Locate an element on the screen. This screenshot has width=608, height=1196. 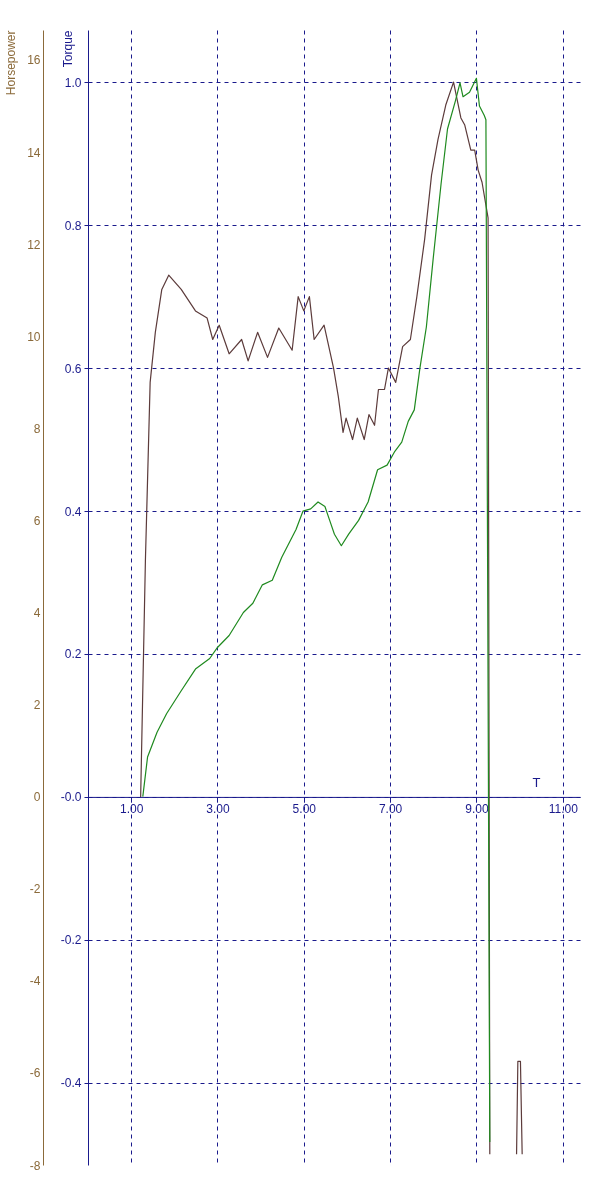
y2-tick-label: 16 is located at coordinates (34, 60).